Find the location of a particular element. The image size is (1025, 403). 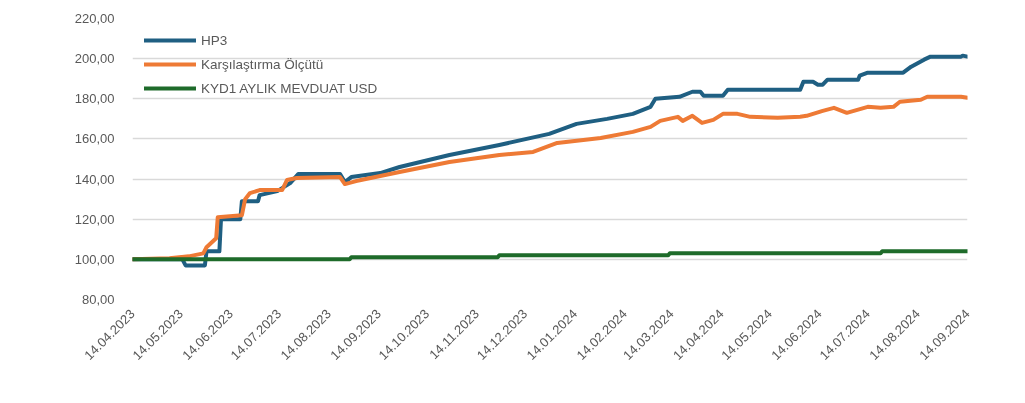

legend-label: HP3 is located at coordinates (214, 40).